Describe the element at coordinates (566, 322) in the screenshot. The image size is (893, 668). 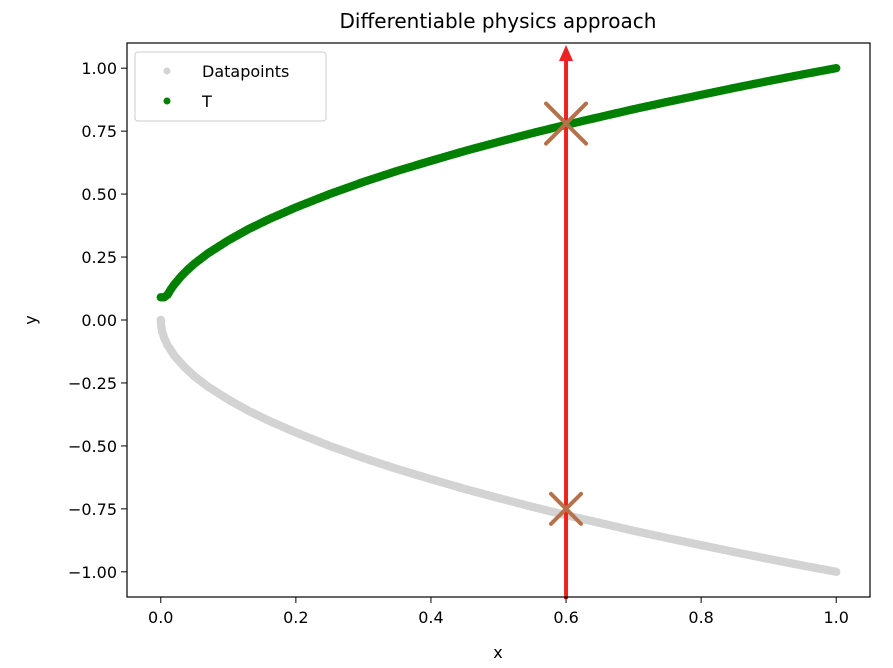
I see `annotation-layer` at that location.